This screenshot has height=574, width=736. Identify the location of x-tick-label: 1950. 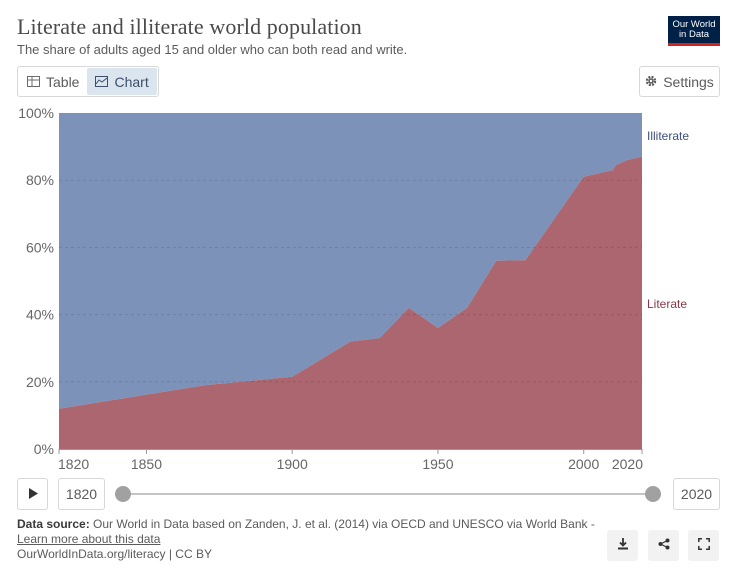
(437, 464).